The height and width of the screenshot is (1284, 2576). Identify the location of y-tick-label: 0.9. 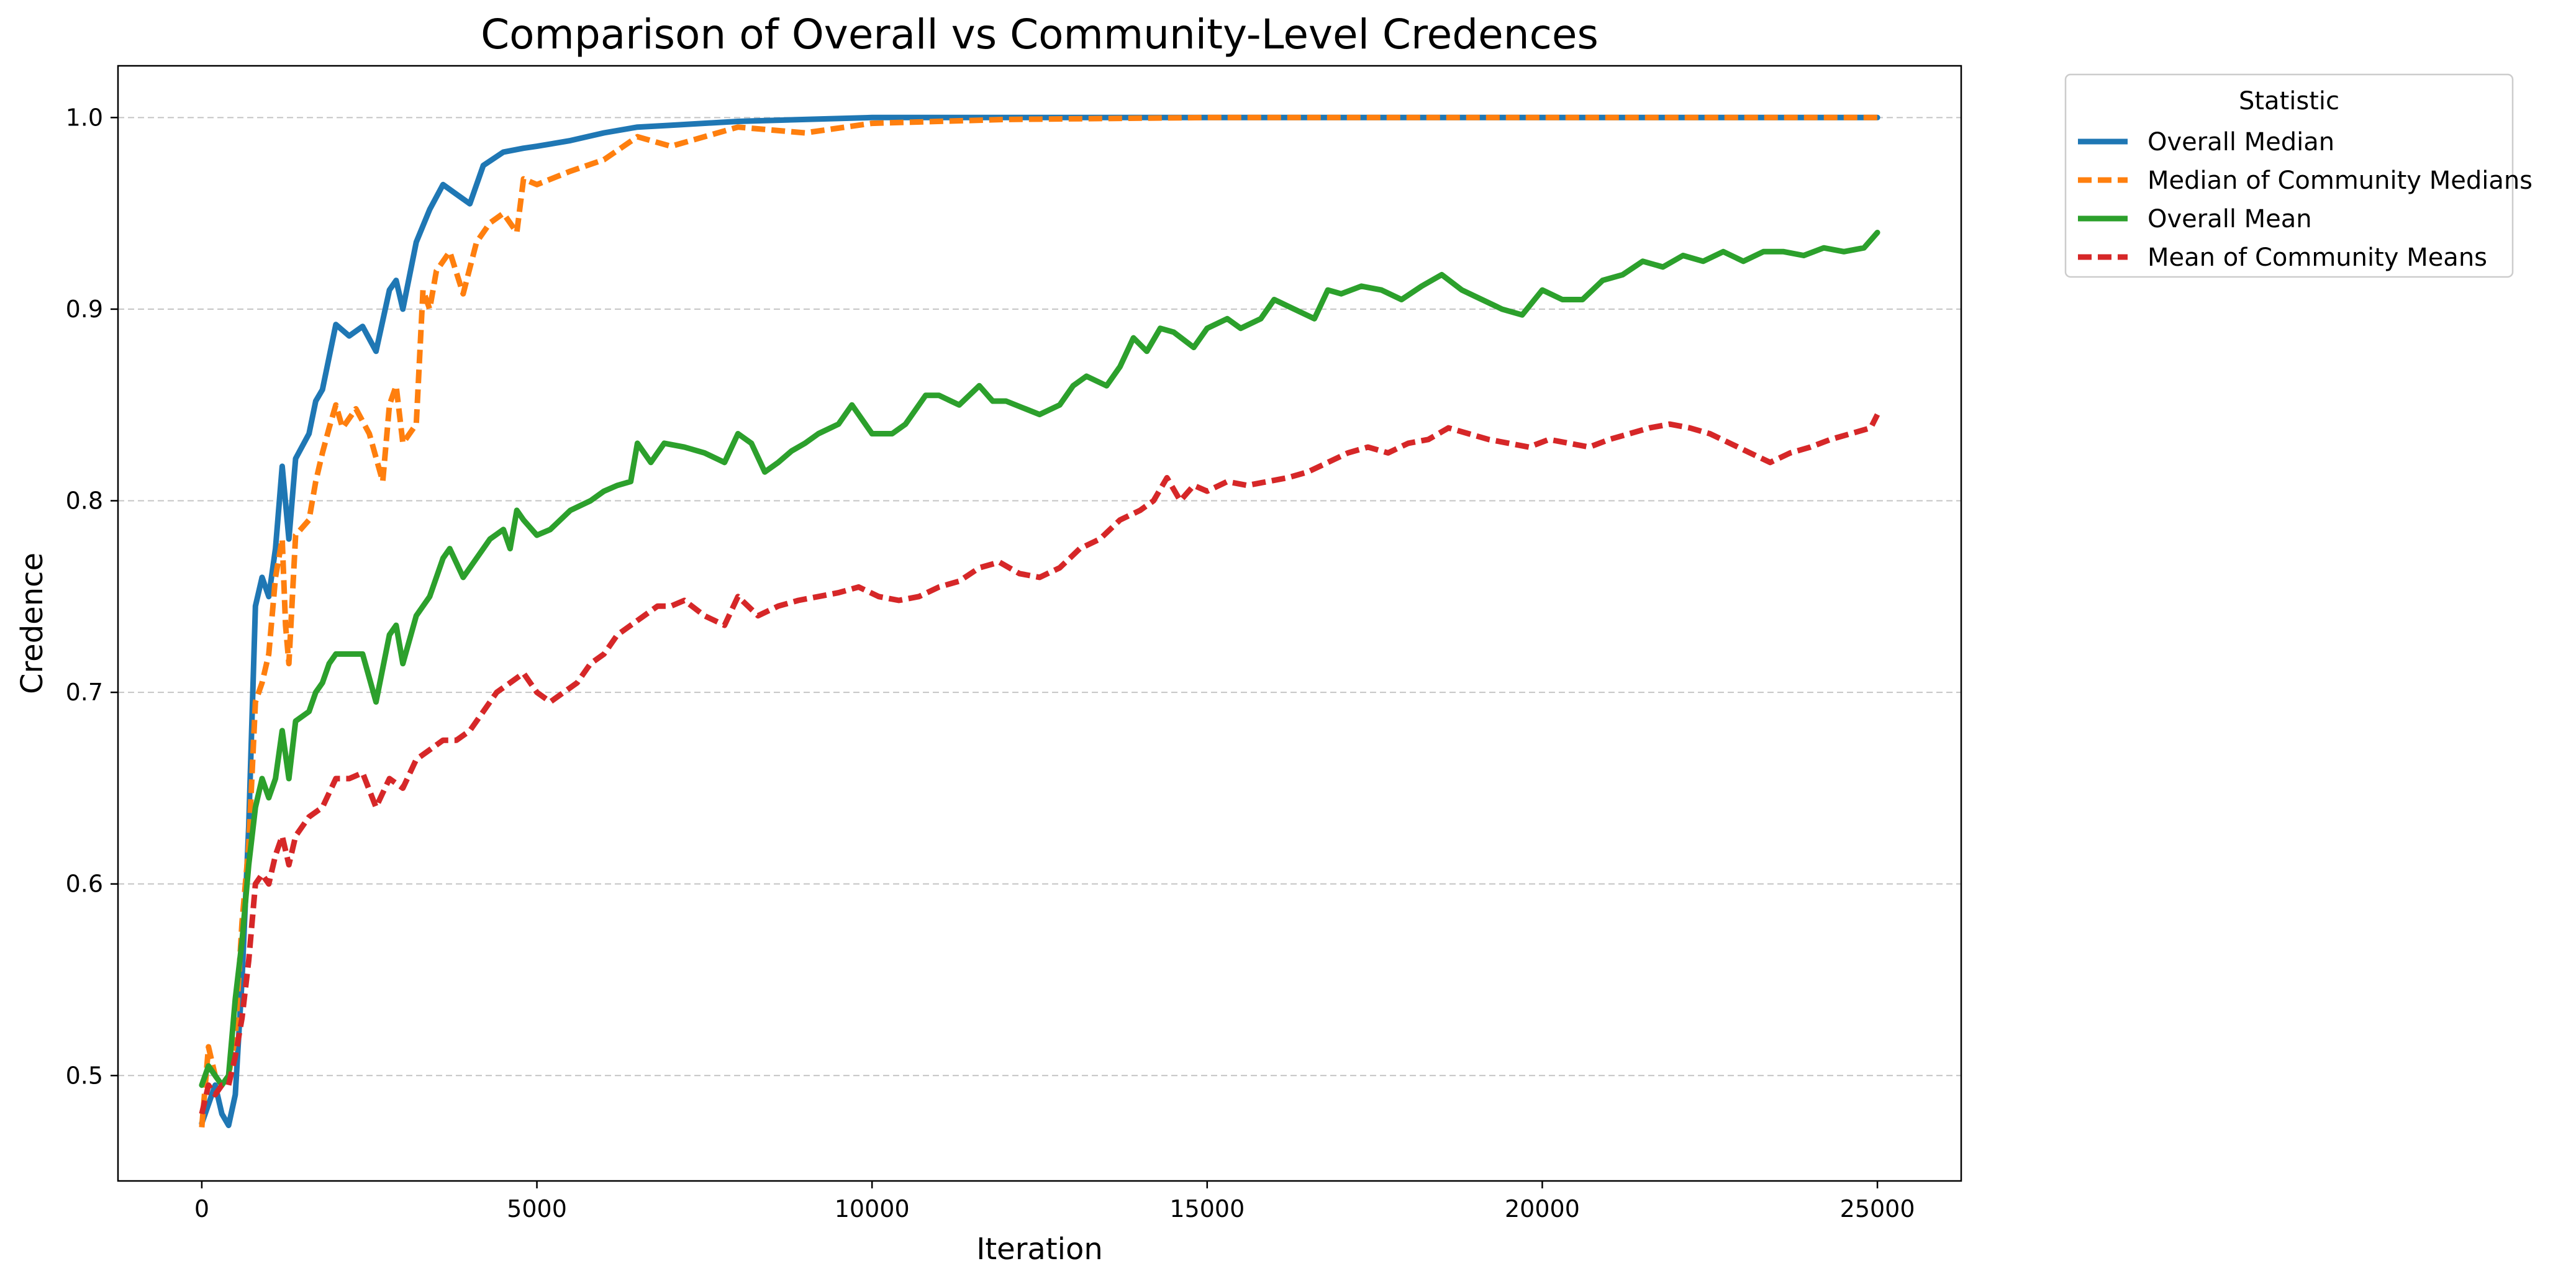
(84, 309).